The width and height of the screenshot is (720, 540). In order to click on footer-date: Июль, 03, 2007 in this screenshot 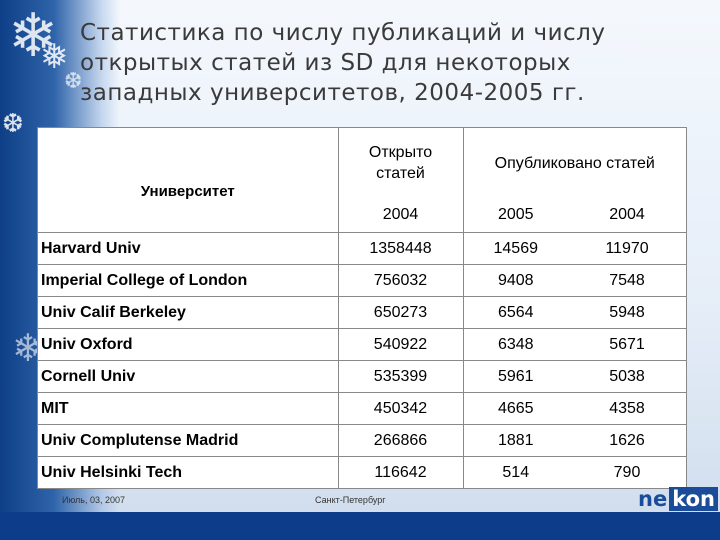, I will do `click(93, 500)`.